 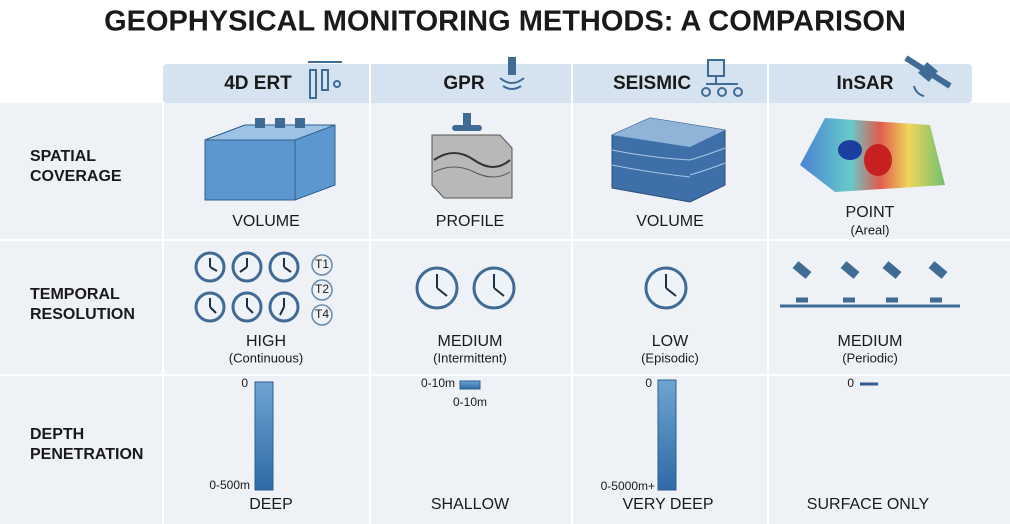 I want to click on cell-note: (Intermittent), so click(x=470, y=357).